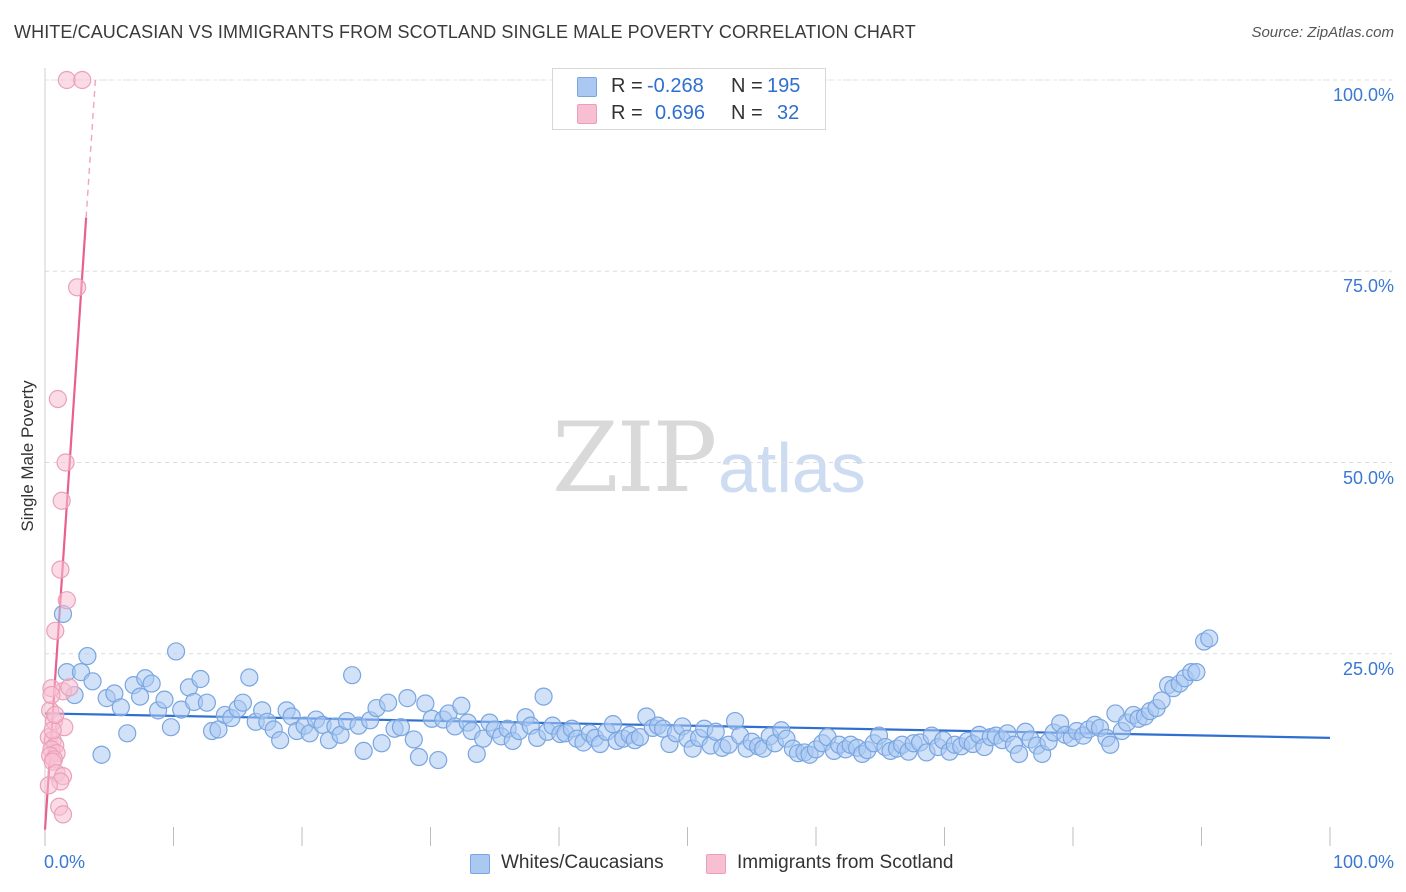 Image resolution: width=1406 pixels, height=892 pixels. I want to click on n-value-whites: 195, so click(784, 86).